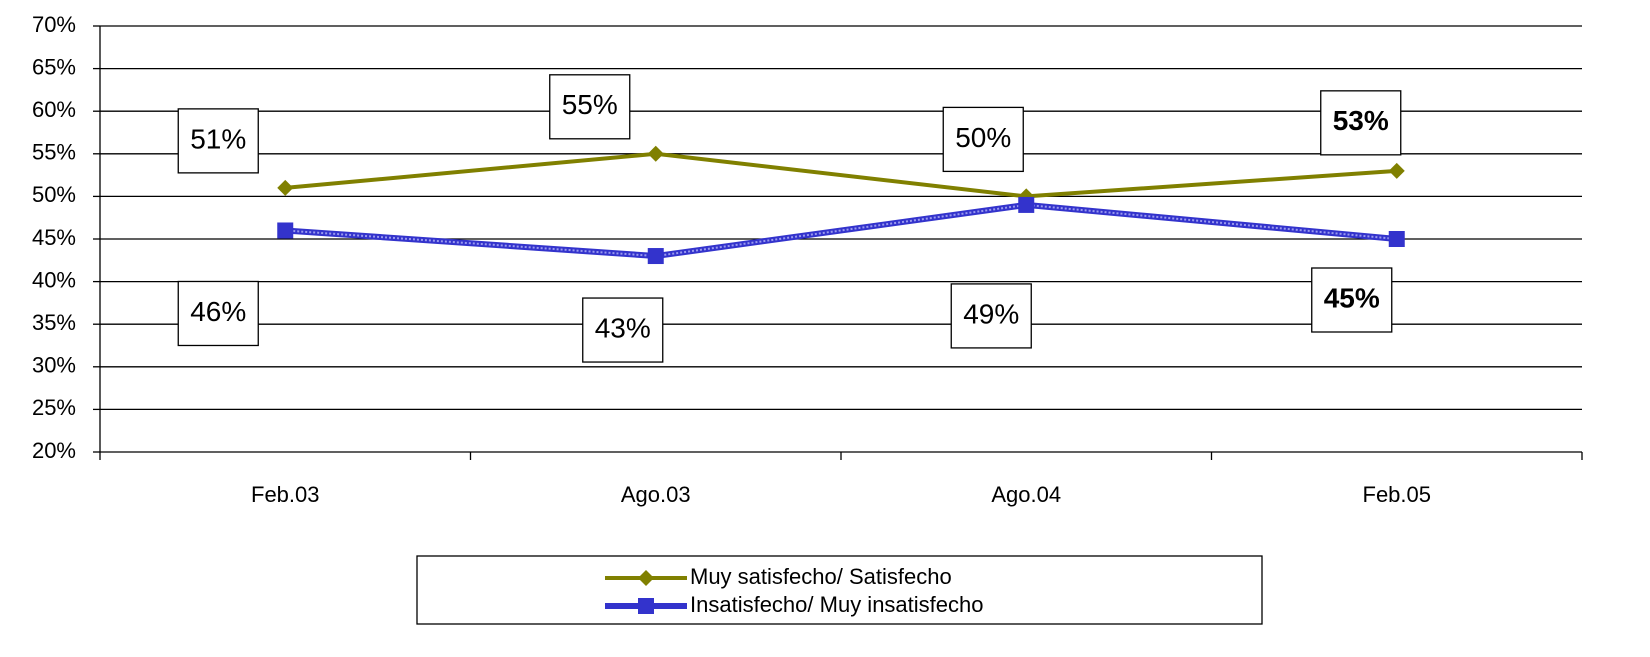  What do you see at coordinates (54, 279) in the screenshot?
I see `y-tick-label: 40%` at bounding box center [54, 279].